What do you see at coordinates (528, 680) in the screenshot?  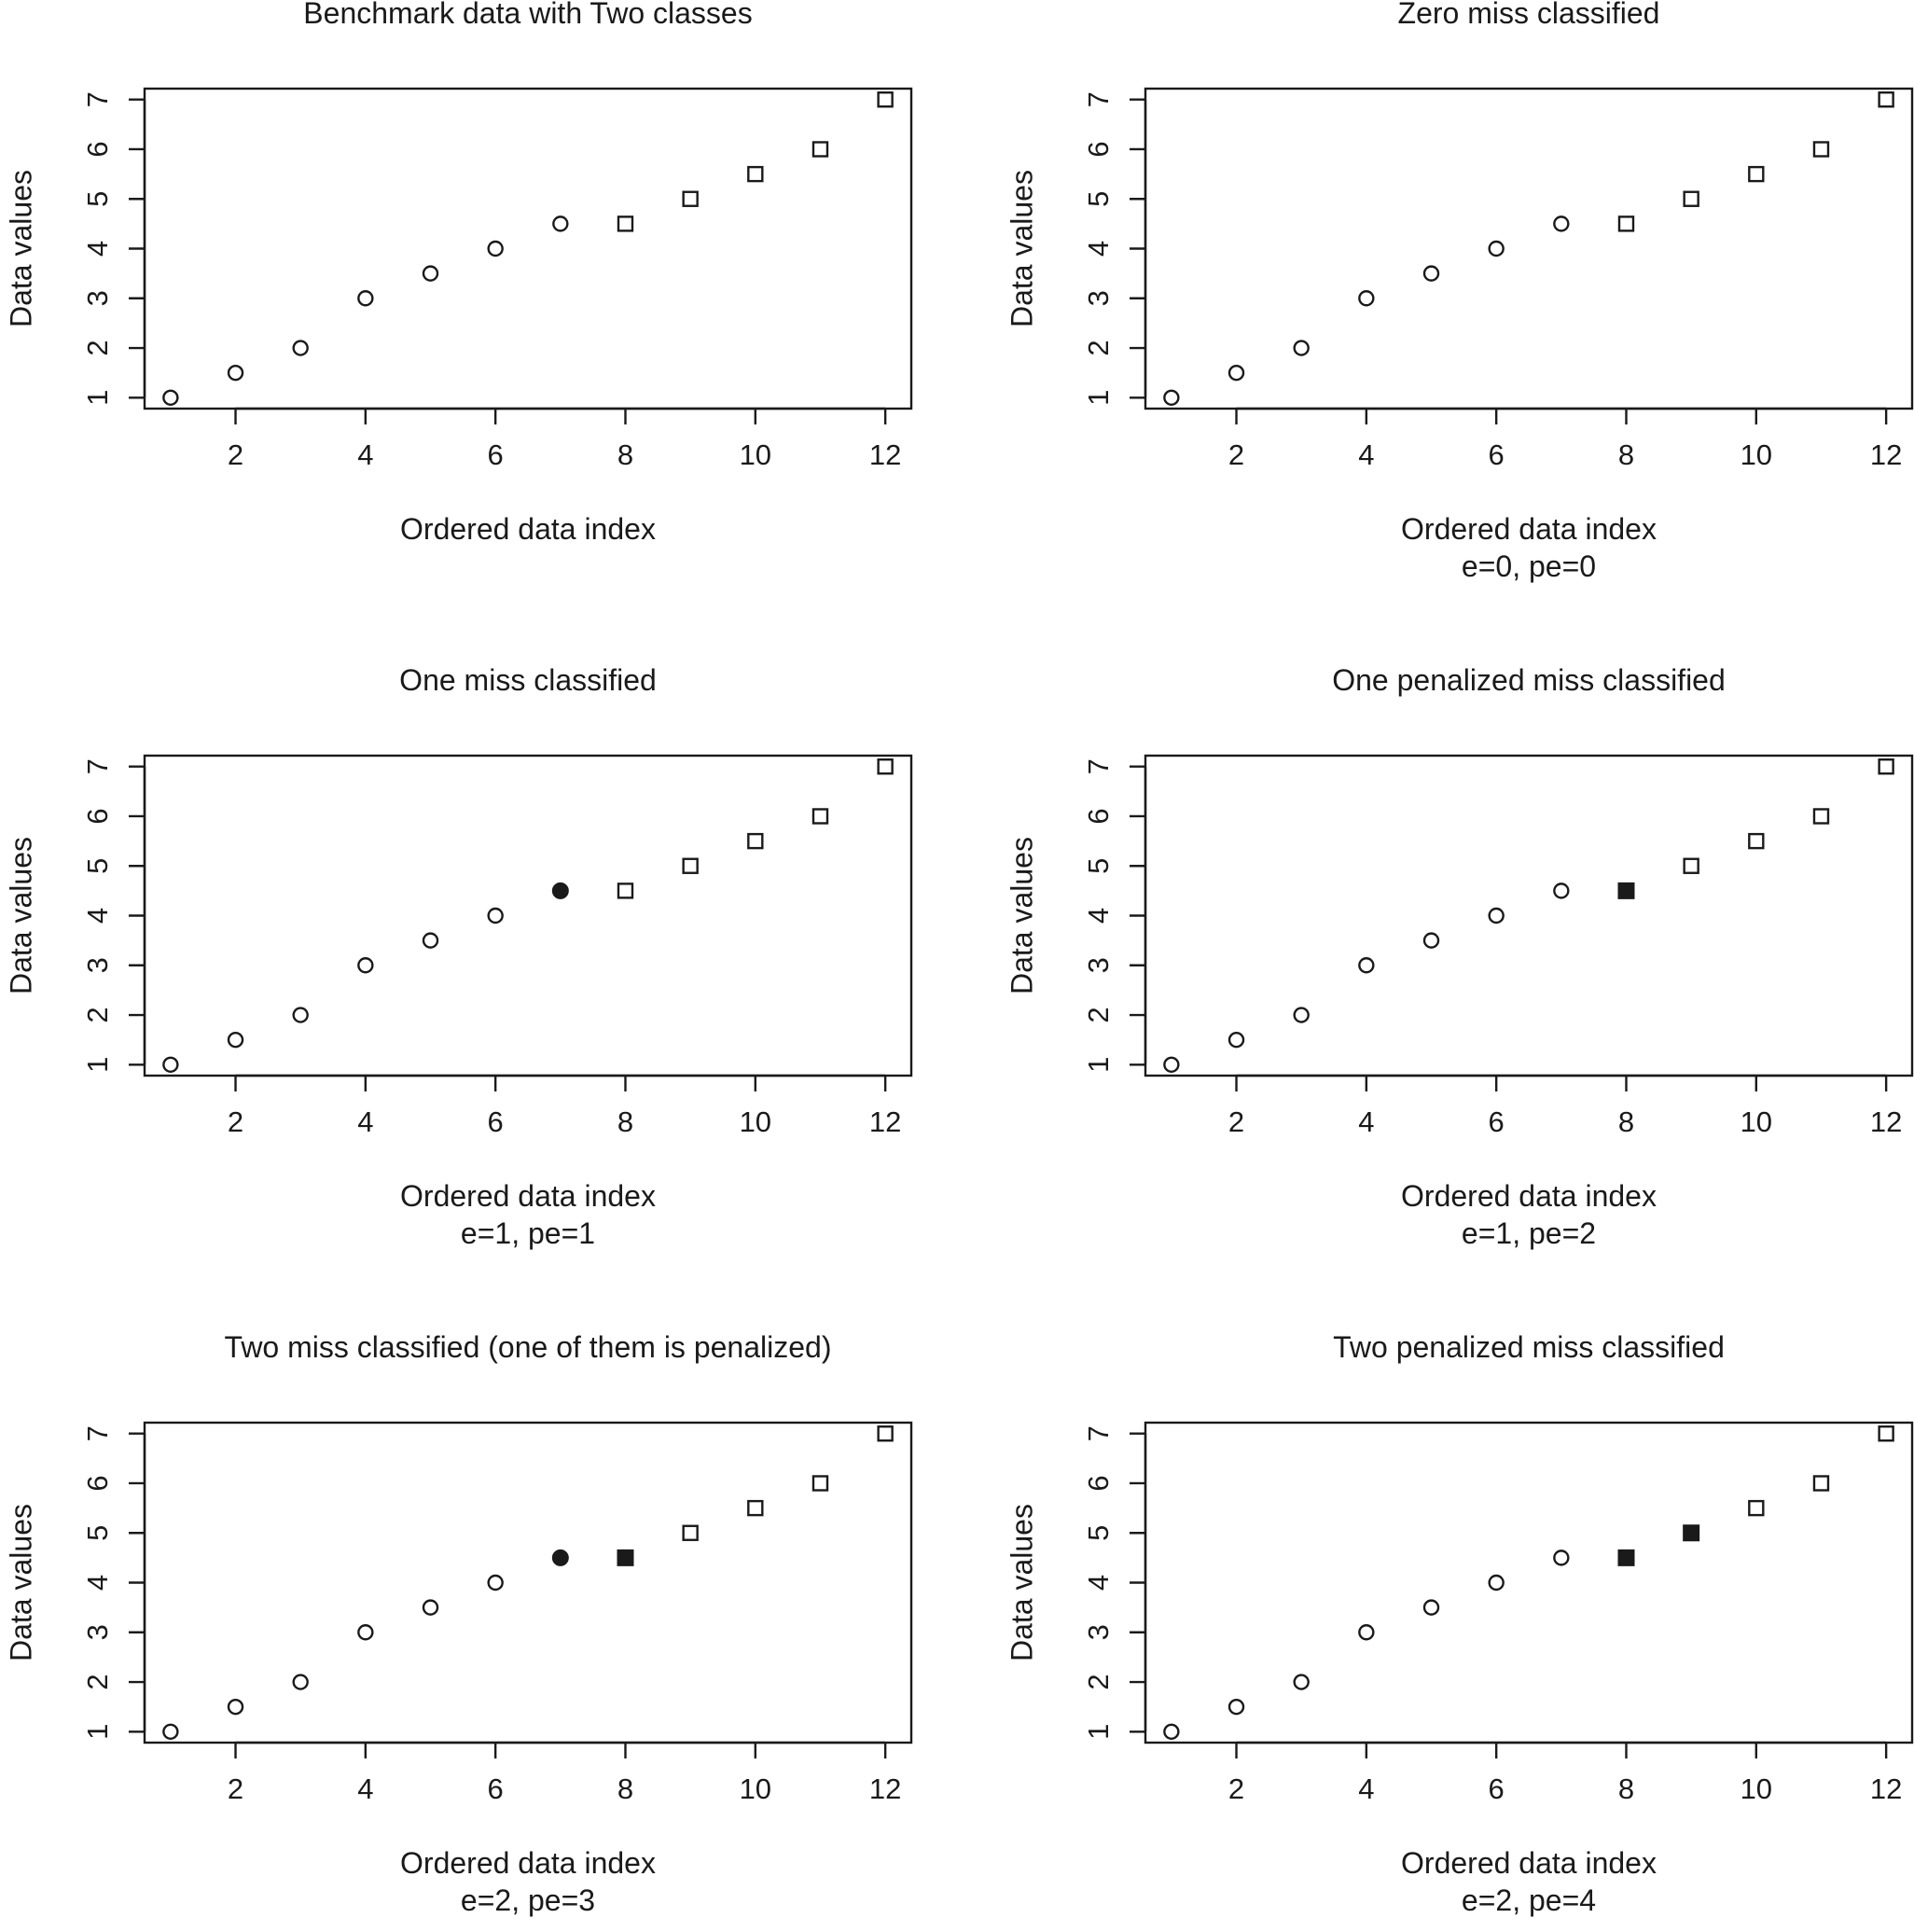 I see `chart-title: One miss classified` at bounding box center [528, 680].